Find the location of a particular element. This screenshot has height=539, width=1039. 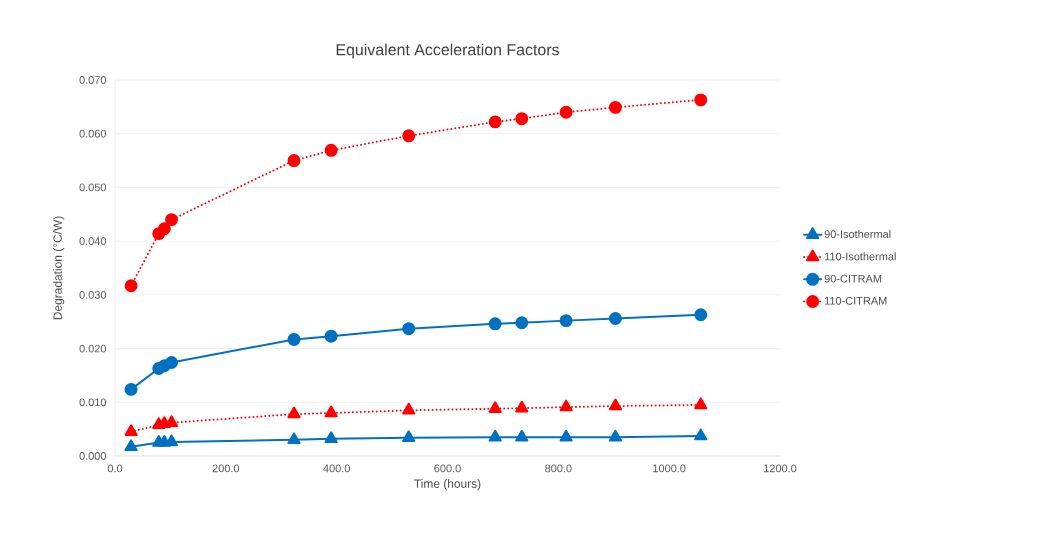

legend-label: 110-CITRAM is located at coordinates (855, 300).